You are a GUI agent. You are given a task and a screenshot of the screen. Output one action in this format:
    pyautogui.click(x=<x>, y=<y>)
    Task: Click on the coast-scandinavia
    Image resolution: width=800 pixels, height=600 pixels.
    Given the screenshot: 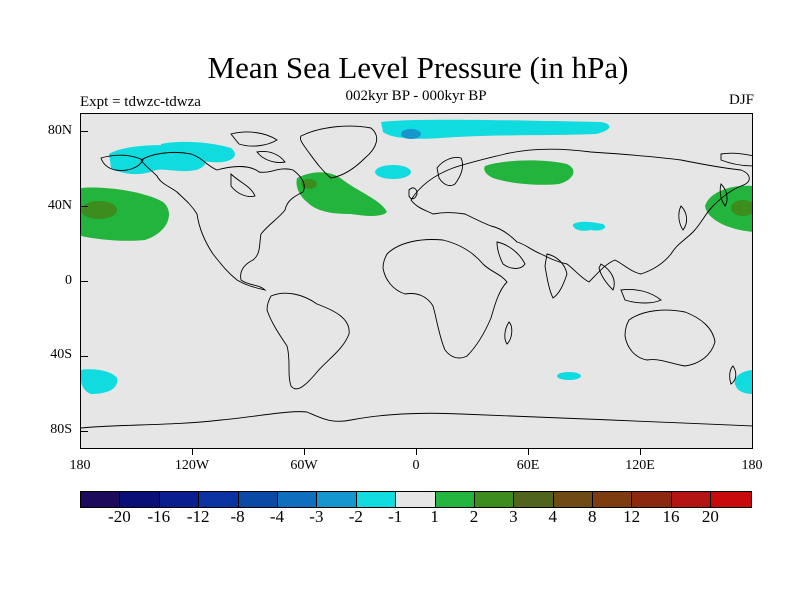 What is the action you would take?
    pyautogui.click(x=450, y=172)
    